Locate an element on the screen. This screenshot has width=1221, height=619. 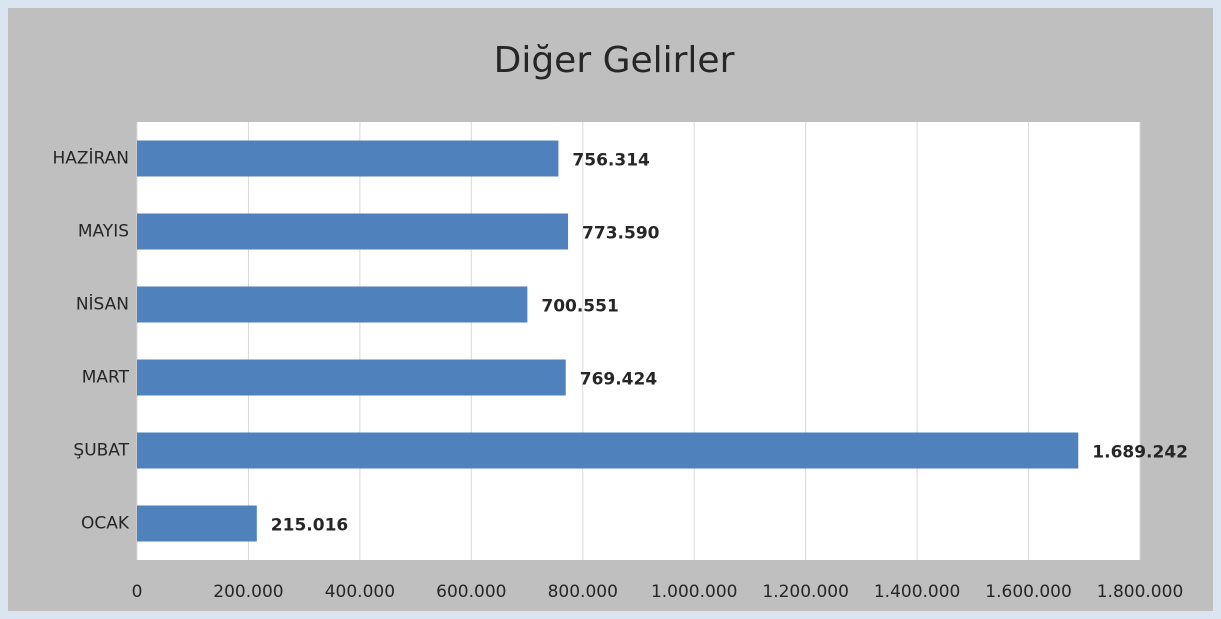
y-tick-label: OCAK is located at coordinates (105, 524).